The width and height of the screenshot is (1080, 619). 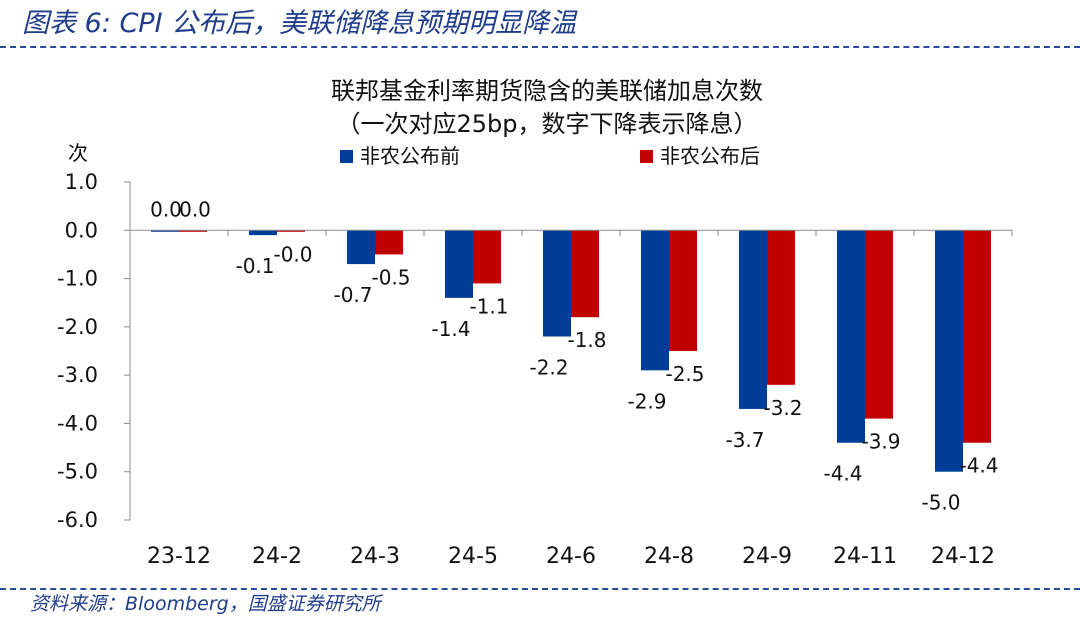 What do you see at coordinates (450, 329) in the screenshot?
I see `data-label-before-24-5: -1.4` at bounding box center [450, 329].